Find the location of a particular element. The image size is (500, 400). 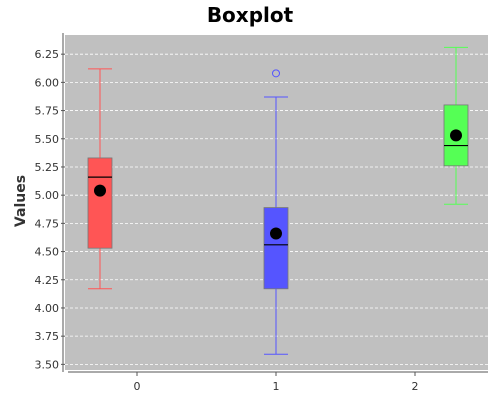

y-tick-label: 4.00 is located at coordinates (47, 308).